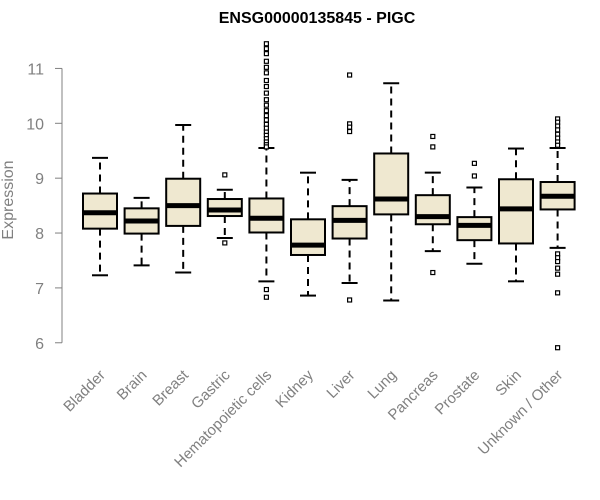 The height and width of the screenshot is (500, 600). I want to click on category-label: Prostate, so click(458, 393).